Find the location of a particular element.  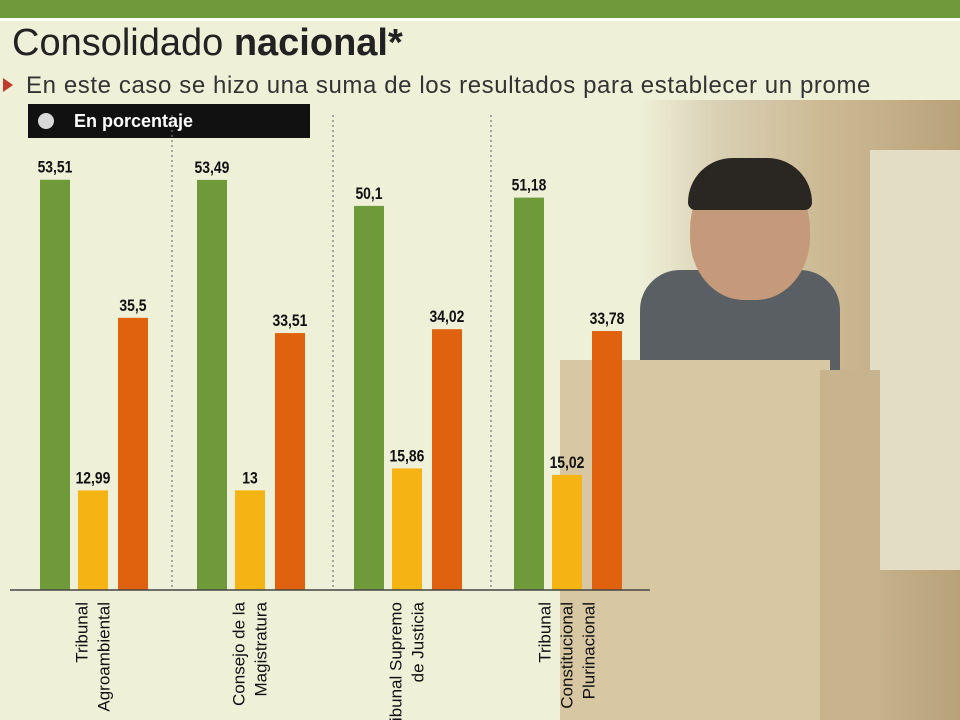

bar-value-label: 35,5 is located at coordinates (132, 306).